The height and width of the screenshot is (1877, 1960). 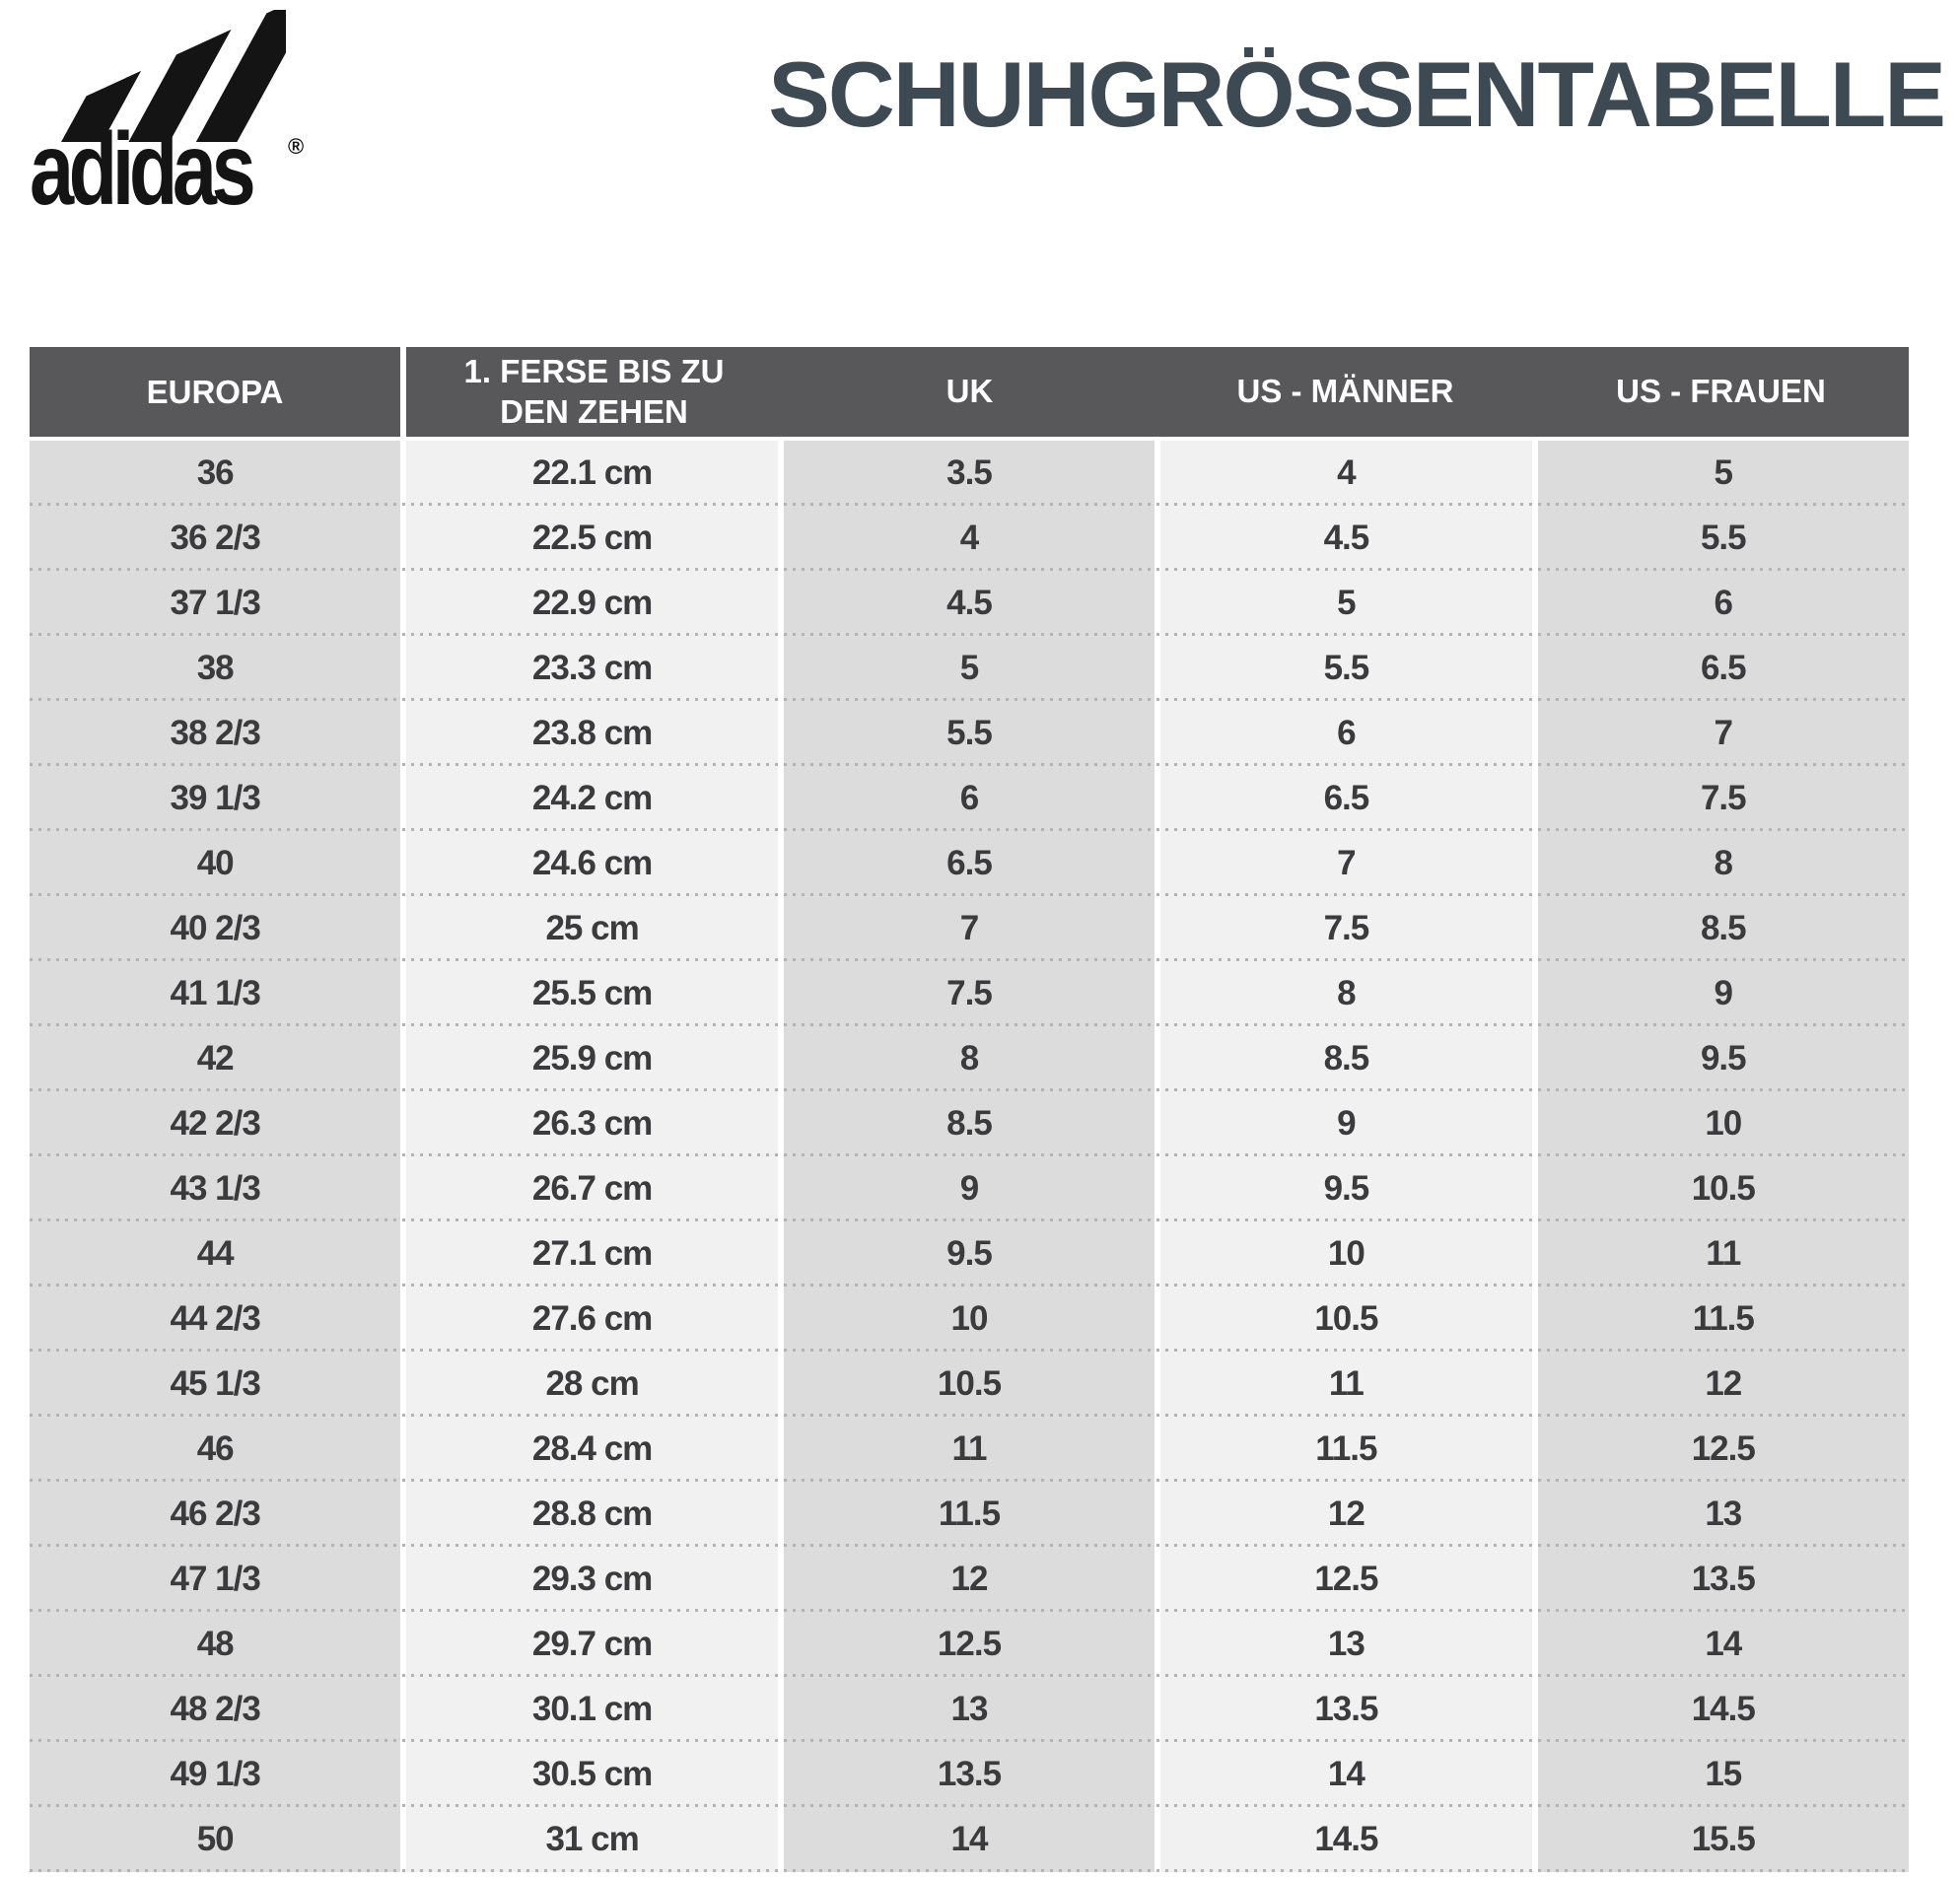 What do you see at coordinates (215, 1710) in the screenshot?
I see `table-cell: 48 2/3` at bounding box center [215, 1710].